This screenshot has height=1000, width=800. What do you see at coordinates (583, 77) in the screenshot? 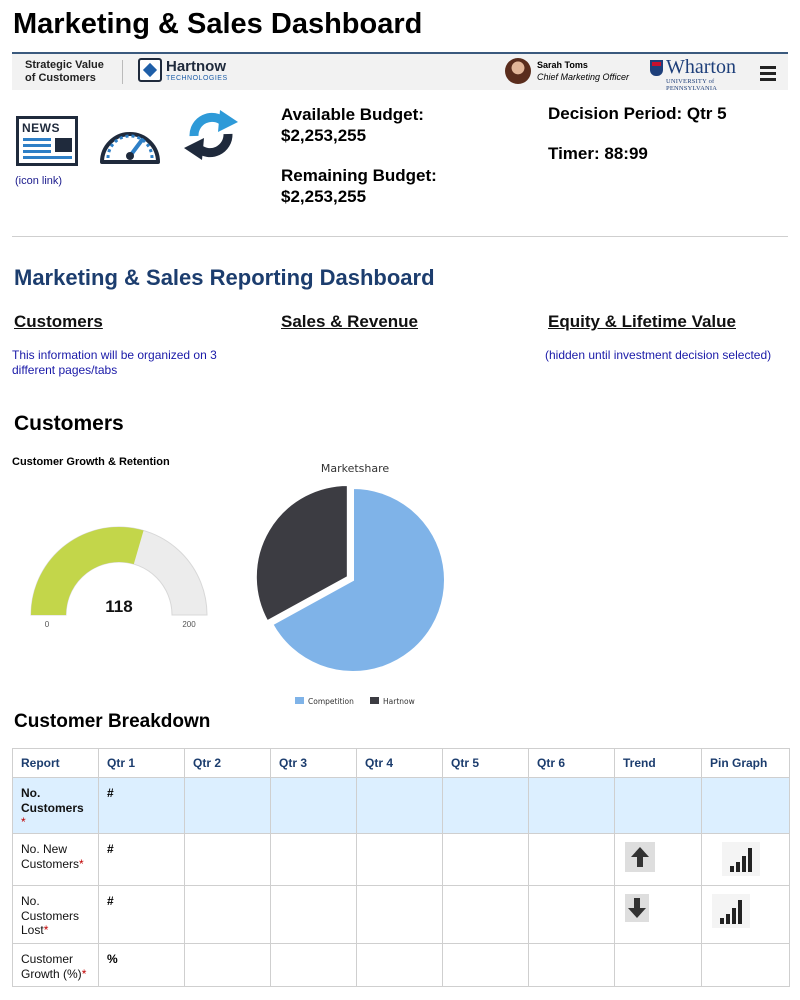
I see `user-role: Chief Marketing Officer` at bounding box center [583, 77].